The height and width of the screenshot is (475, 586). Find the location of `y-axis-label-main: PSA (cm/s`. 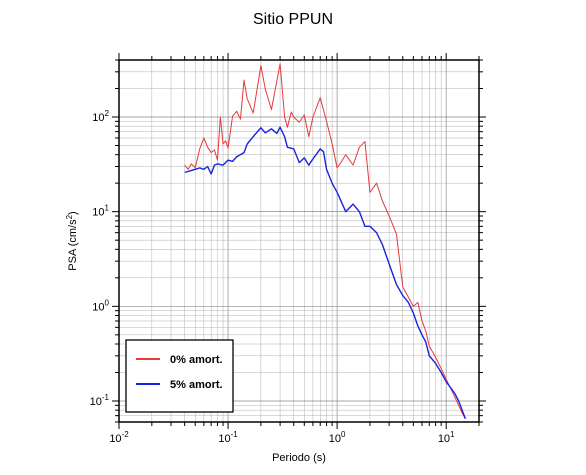

y-axis-label-main: PSA (cm/s is located at coordinates (73, 245).